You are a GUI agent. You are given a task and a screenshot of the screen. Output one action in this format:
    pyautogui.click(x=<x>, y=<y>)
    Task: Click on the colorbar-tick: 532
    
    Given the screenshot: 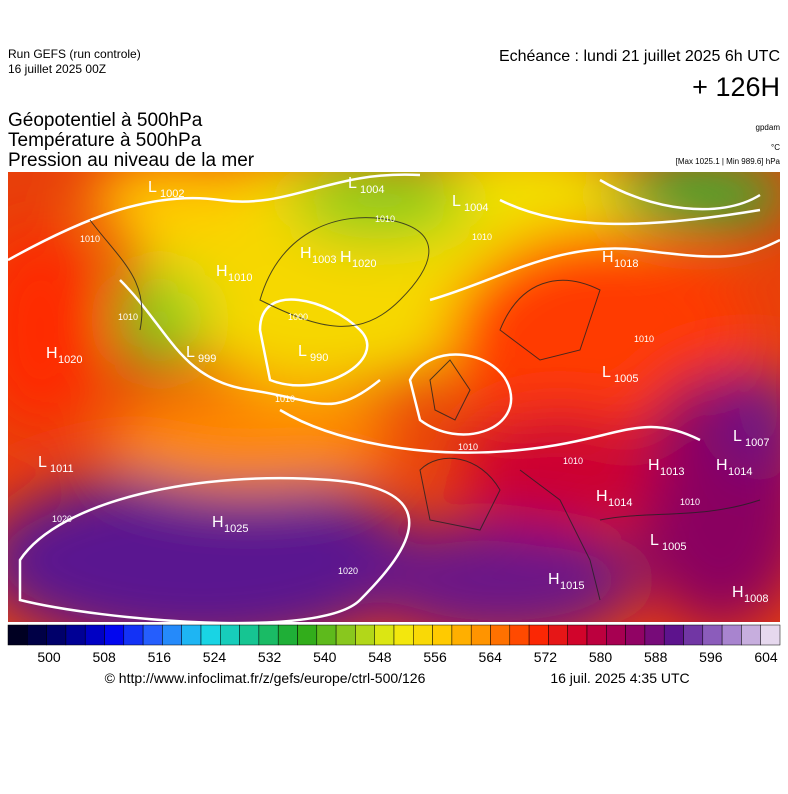 What is the action you would take?
    pyautogui.click(x=270, y=657)
    